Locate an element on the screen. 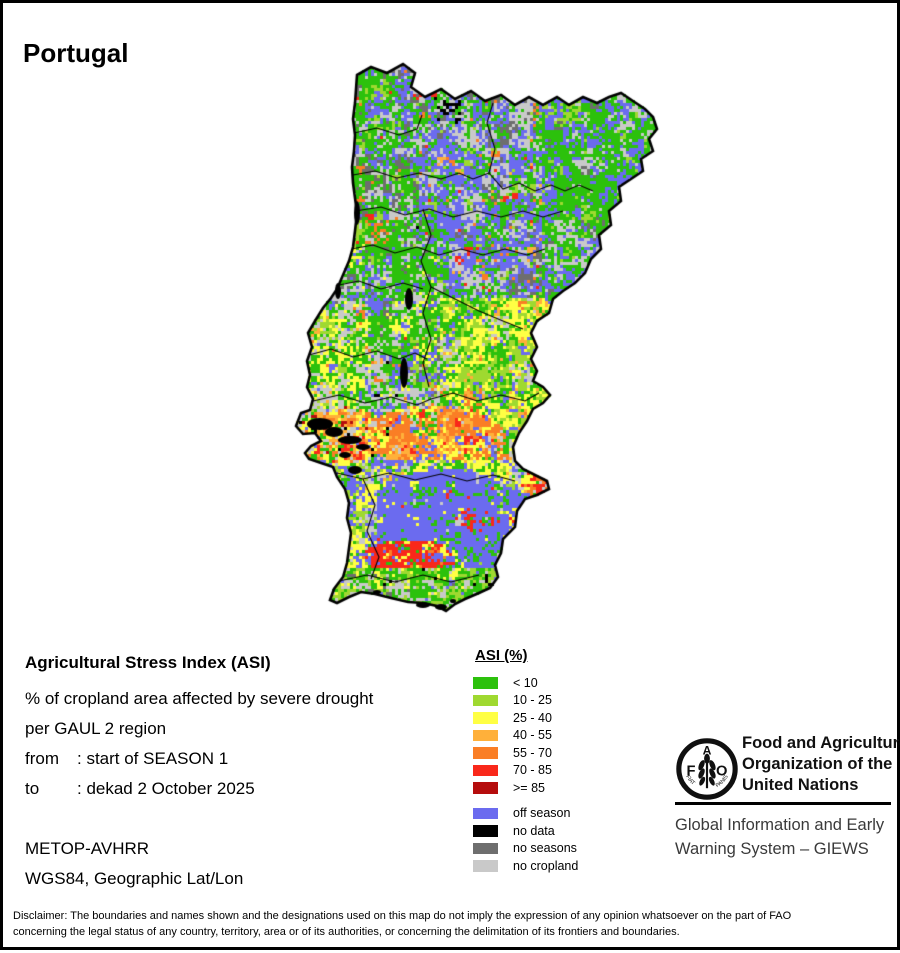 This screenshot has height=953, width=900. period-from-label: from is located at coordinates (42, 758).